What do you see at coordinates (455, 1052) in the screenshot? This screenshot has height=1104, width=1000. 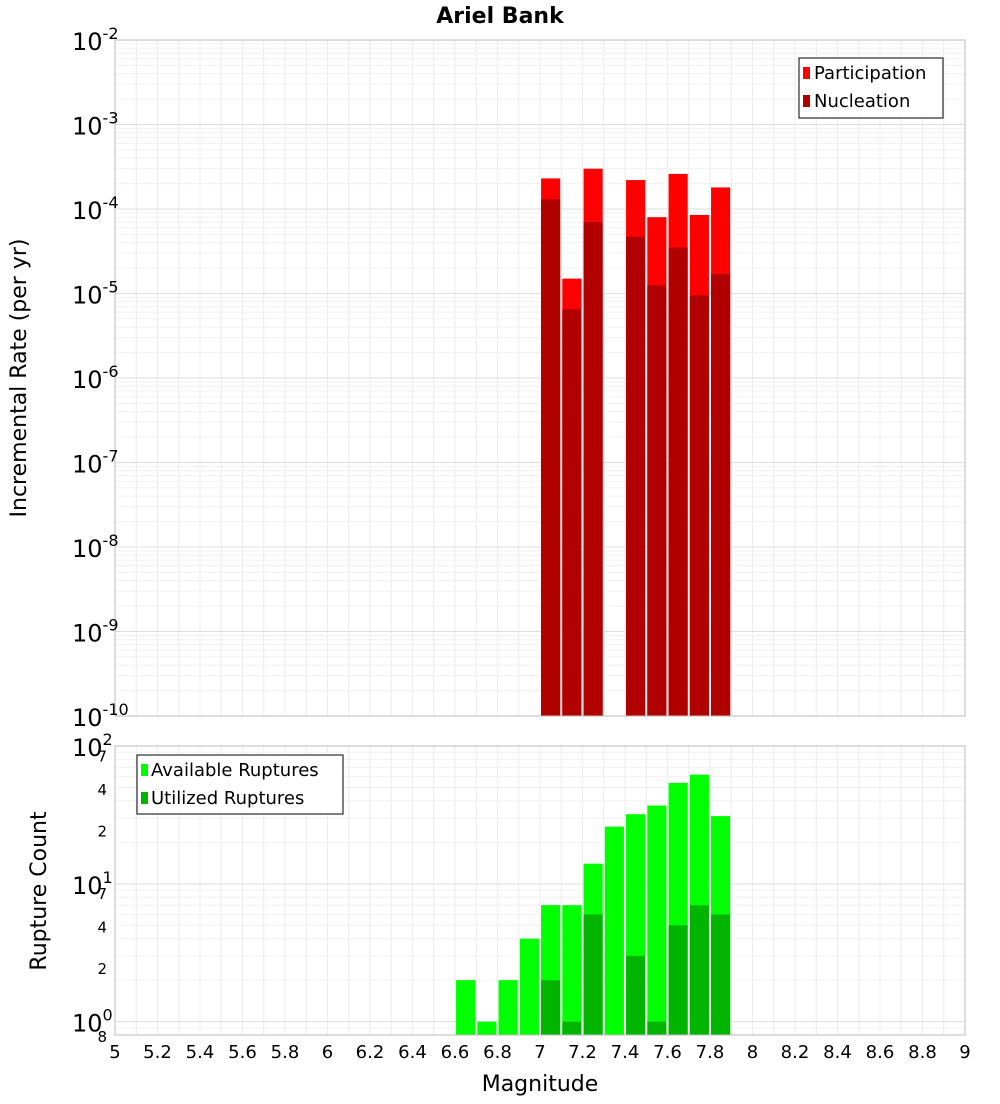 I see `x-tick-label: 6.6` at bounding box center [455, 1052].